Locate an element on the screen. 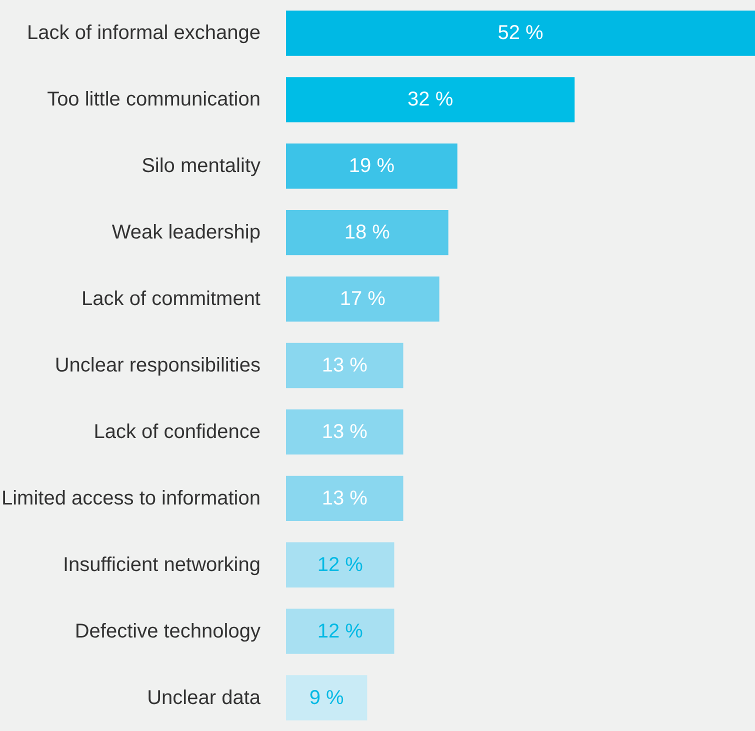  y-tick-label: Lack of informal exchange is located at coordinates (143, 33).